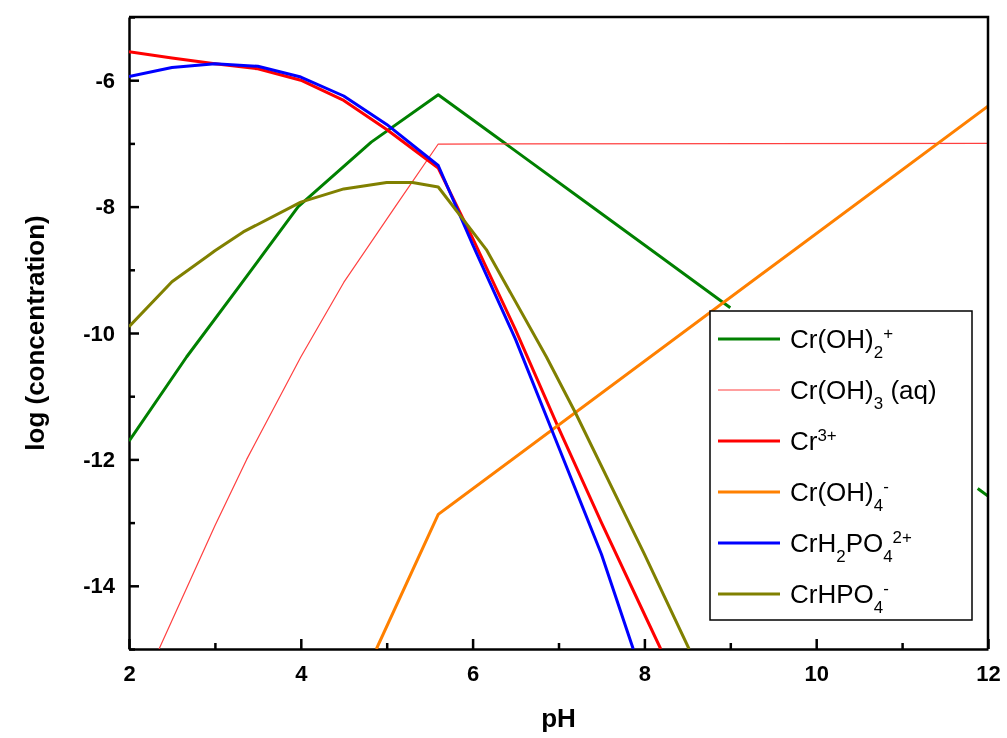 Image resolution: width=1007 pixels, height=738 pixels. Describe the element at coordinates (99, 333) in the screenshot. I see `y-tick-label: -10` at that location.